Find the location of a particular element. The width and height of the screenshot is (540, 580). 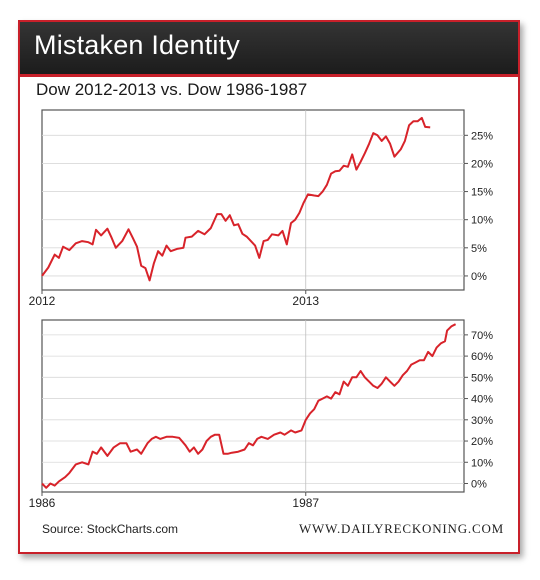

x-tick-label: 2013 is located at coordinates (305, 301).